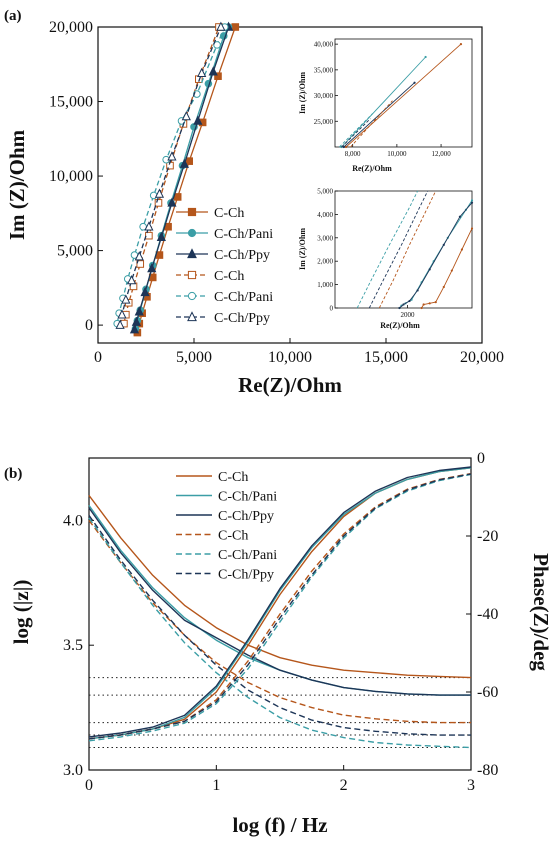  I want to click on y-right-tick-label: 0, so click(481, 458).